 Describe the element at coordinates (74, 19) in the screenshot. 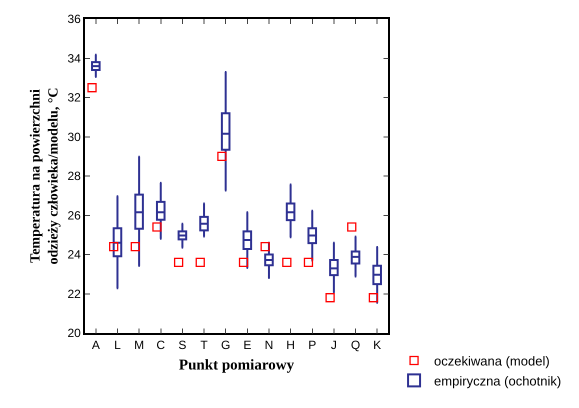

I see `y-tick-label: 36` at that location.